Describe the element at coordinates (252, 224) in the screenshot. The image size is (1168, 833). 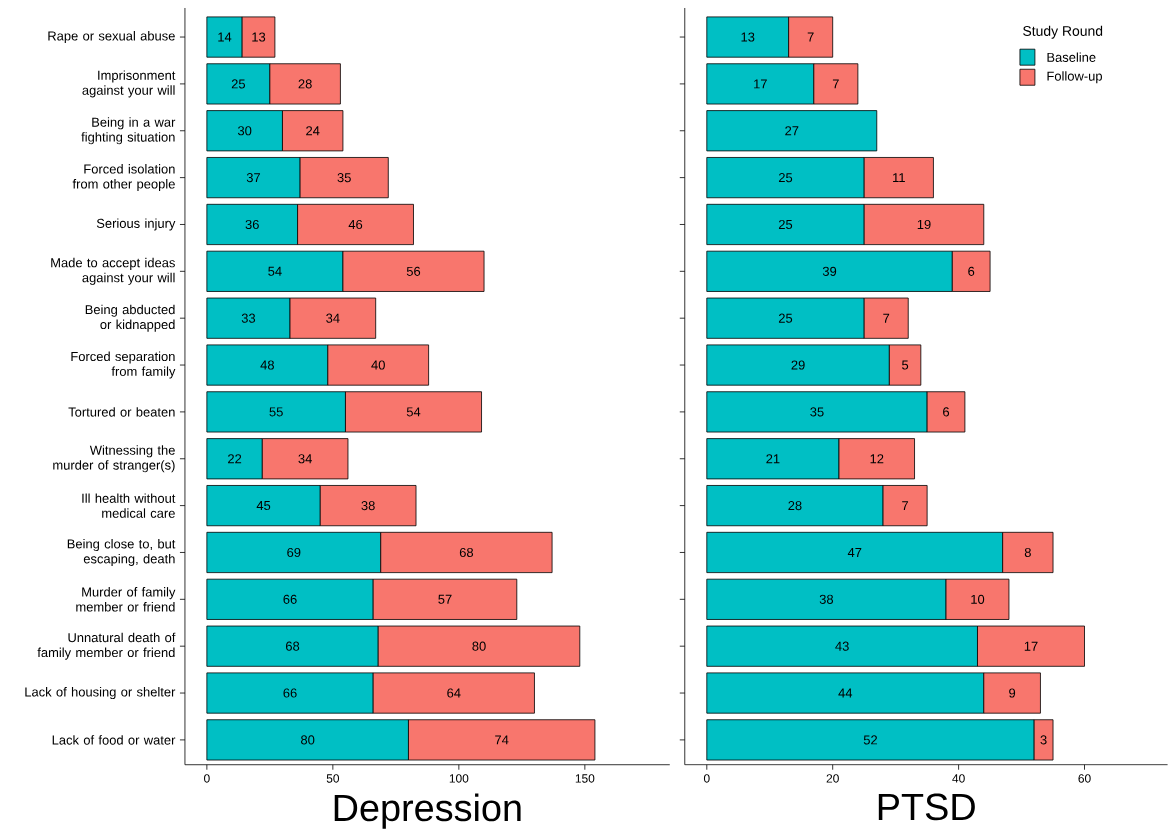
I see `data-label: 36` at that location.